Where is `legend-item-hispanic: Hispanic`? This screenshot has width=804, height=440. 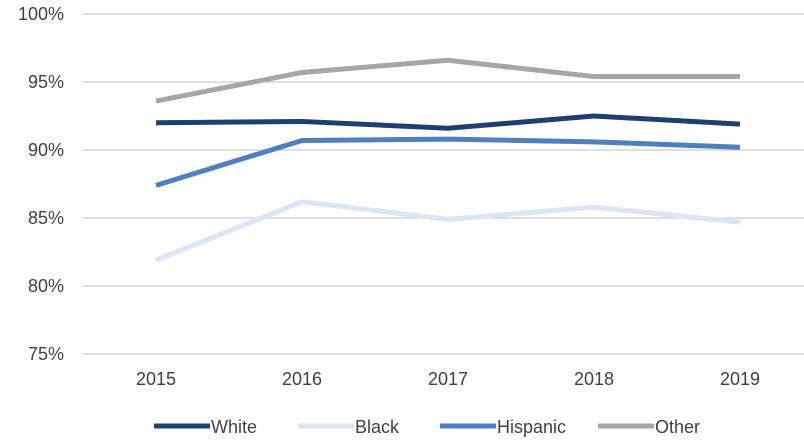 legend-item-hispanic: Hispanic is located at coordinates (503, 427).